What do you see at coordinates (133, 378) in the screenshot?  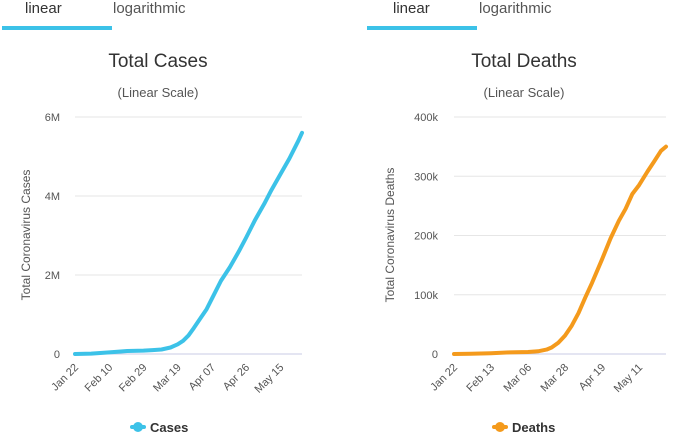 I see `x-tick-label: Feb 29` at bounding box center [133, 378].